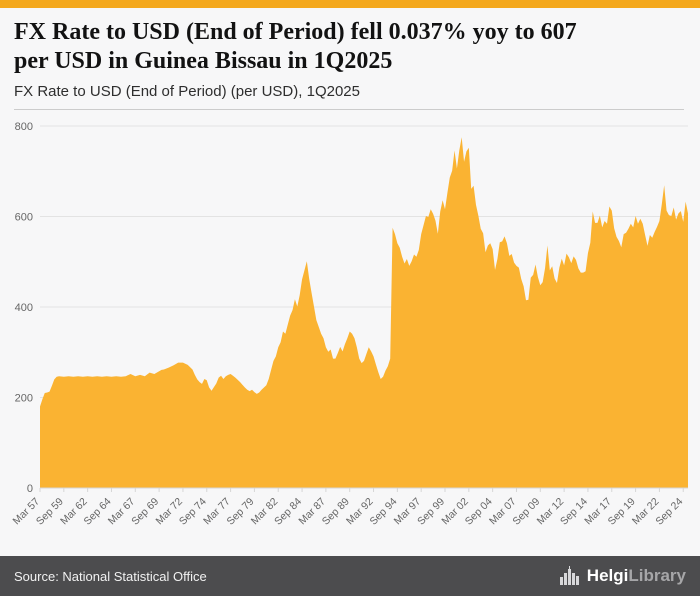 The width and height of the screenshot is (700, 596). Describe the element at coordinates (24, 398) in the screenshot. I see `y-tick-label: 200` at that location.